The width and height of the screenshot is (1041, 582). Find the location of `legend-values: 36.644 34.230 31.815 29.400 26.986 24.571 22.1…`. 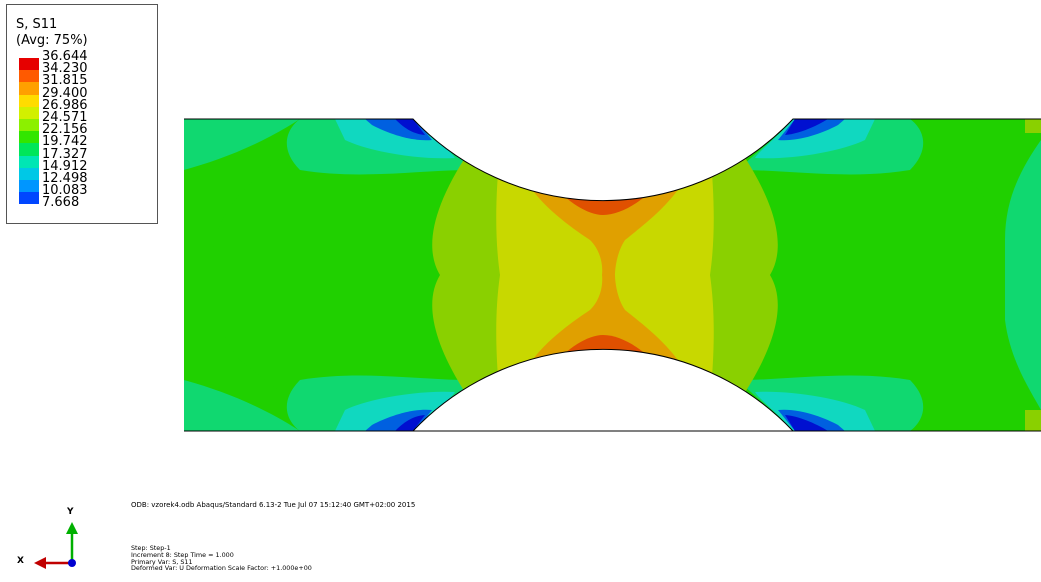

legend-values: 36.644 34.230 31.815 29.400 26.986 24.571 22.1… is located at coordinates (65, 130).